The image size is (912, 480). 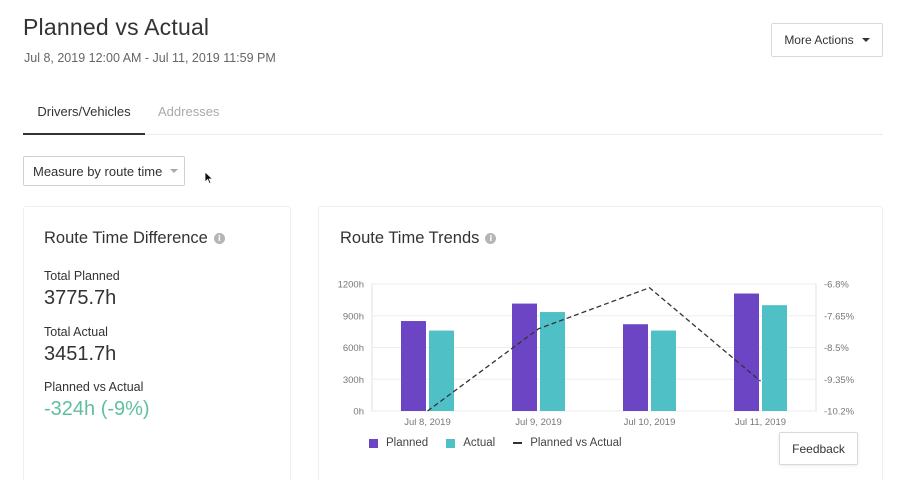 I want to click on y-right-tick-label: -8.5%, so click(x=836, y=348).